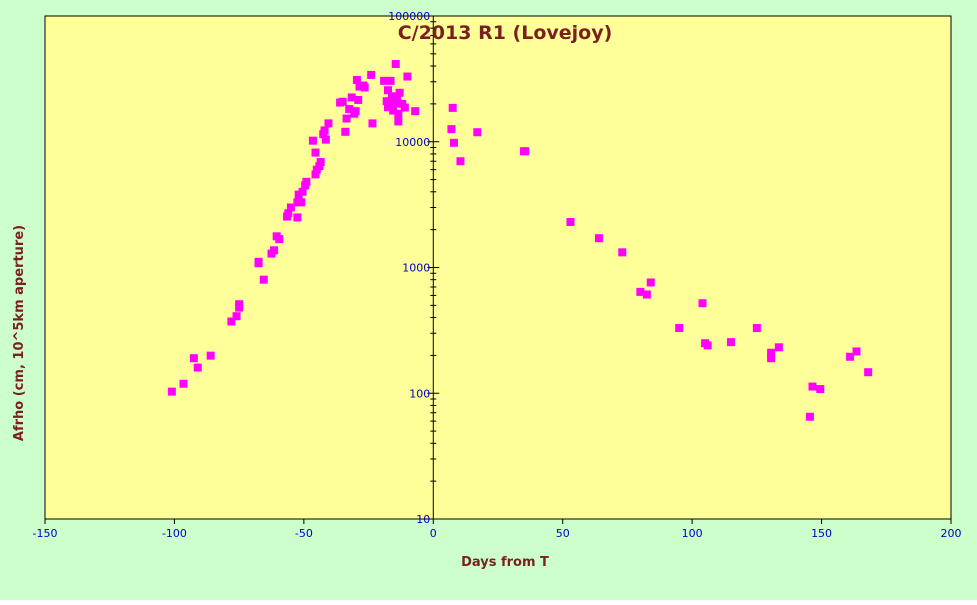 Image resolution: width=977 pixels, height=605 pixels. I want to click on y-tick-label: 100000, so click(409, 16).